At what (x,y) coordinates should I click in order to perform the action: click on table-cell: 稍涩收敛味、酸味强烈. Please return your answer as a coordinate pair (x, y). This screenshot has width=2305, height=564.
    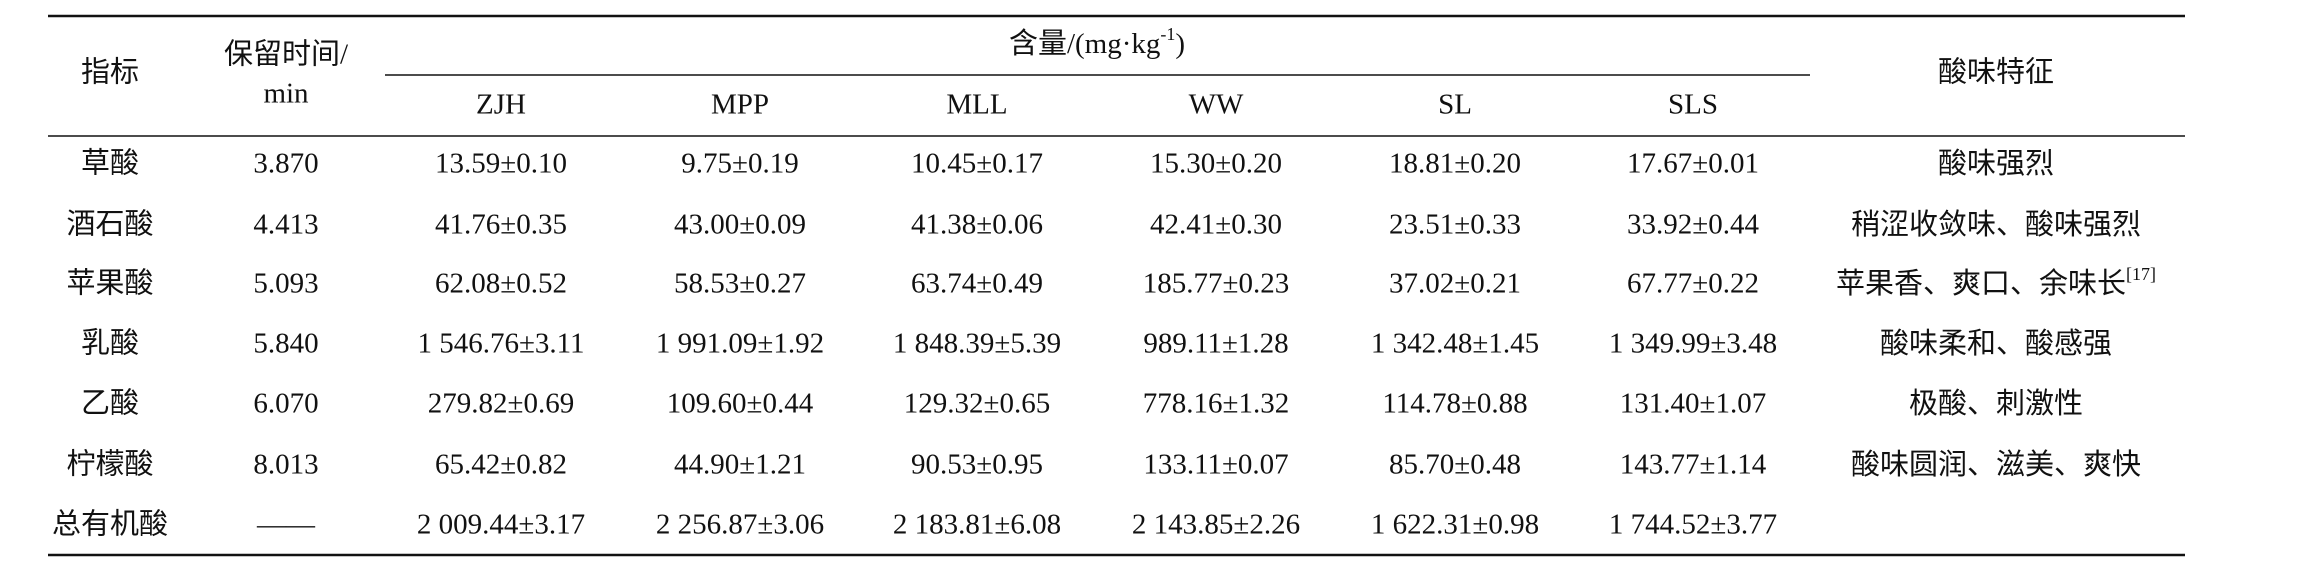
    Looking at the image, I should click on (1996, 224).